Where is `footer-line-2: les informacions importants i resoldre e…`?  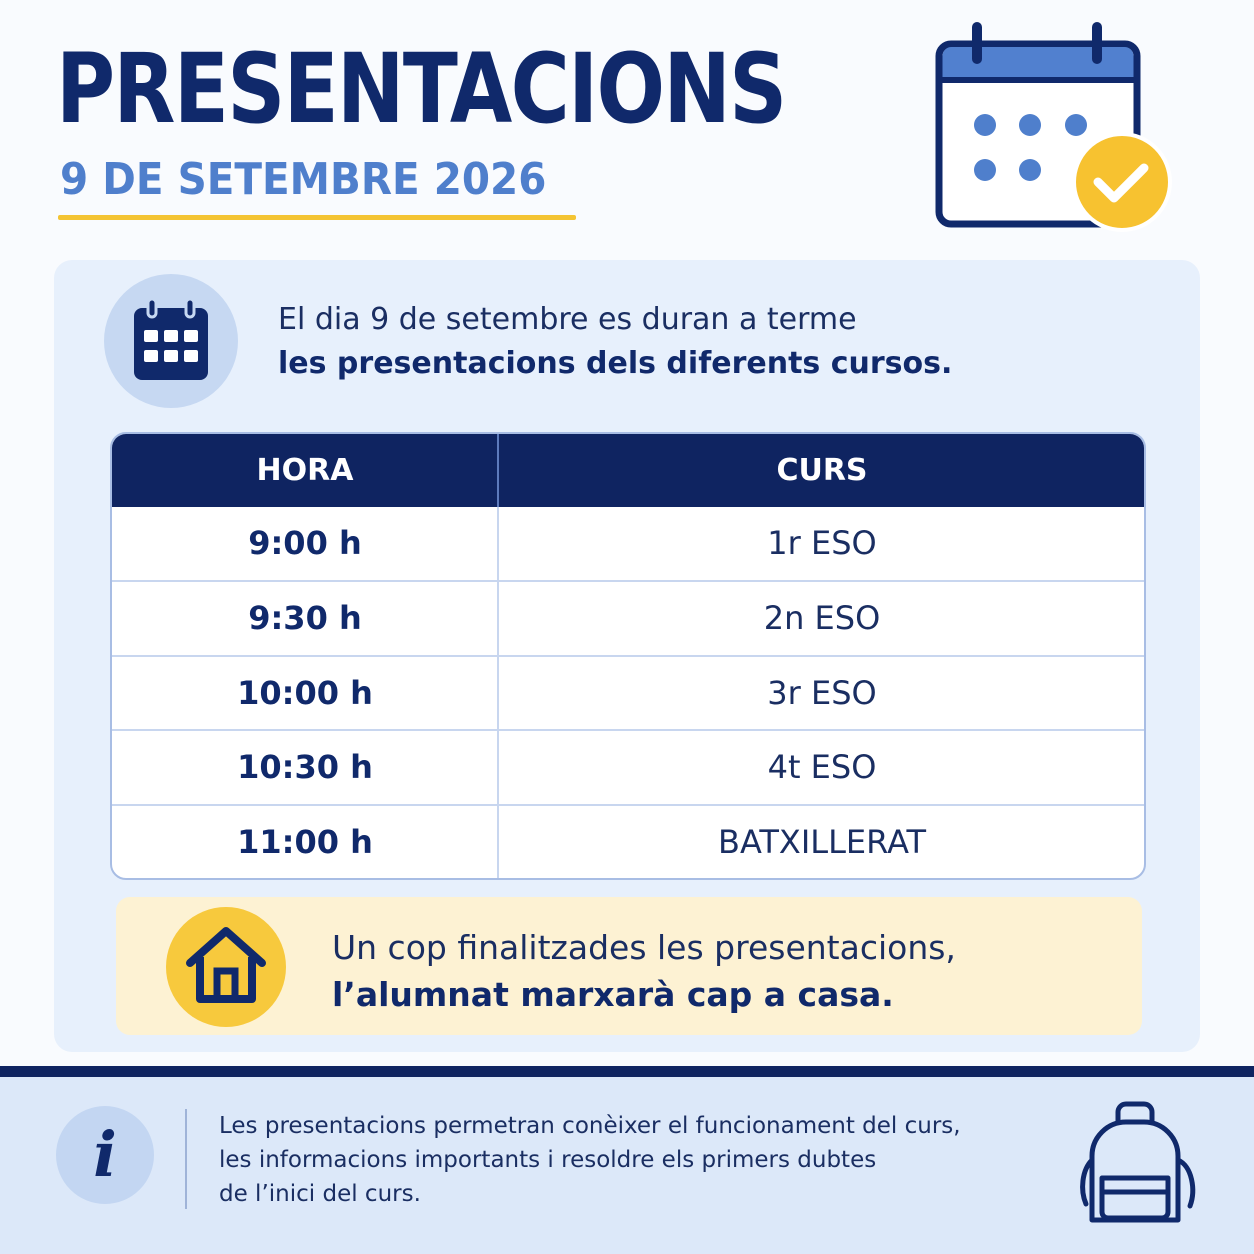
footer-line-2: les informacions importants i resoldre e… is located at coordinates (548, 1160).